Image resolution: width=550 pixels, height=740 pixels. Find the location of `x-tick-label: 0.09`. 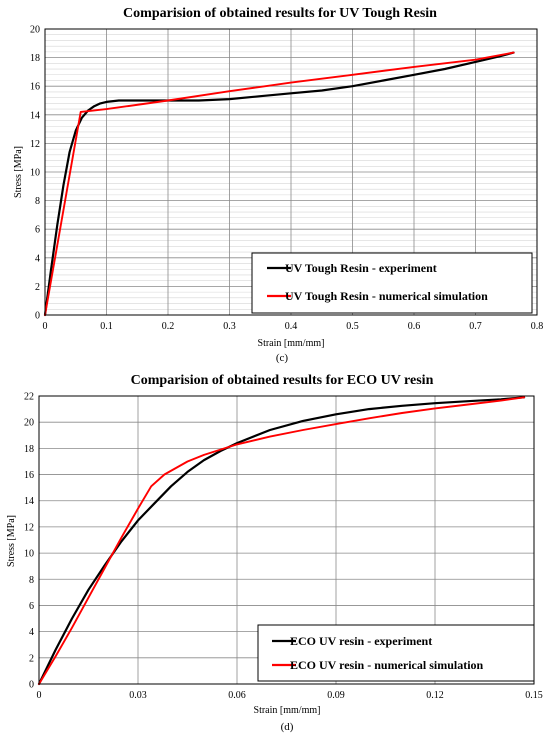

x-tick-label: 0.09 is located at coordinates (336, 695).